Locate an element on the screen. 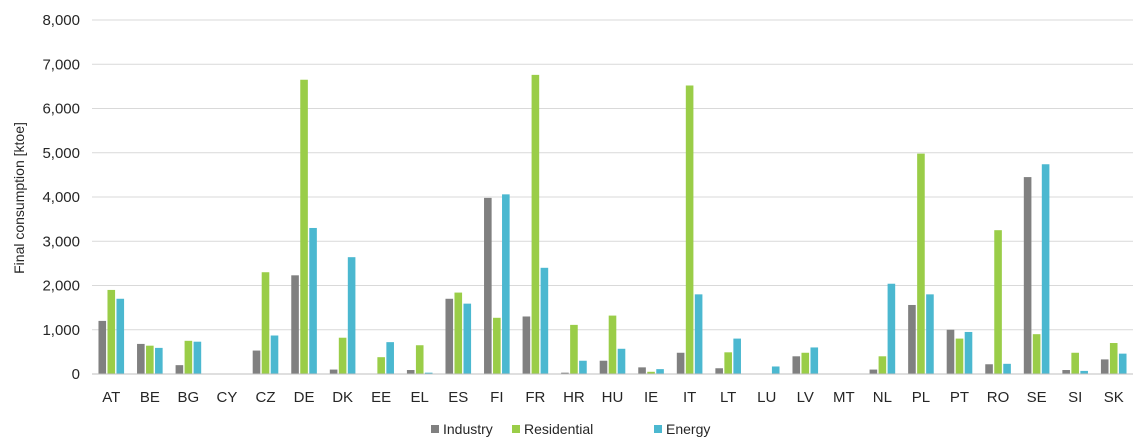 This screenshot has height=437, width=1135. x-tick-label: FR is located at coordinates (535, 397).